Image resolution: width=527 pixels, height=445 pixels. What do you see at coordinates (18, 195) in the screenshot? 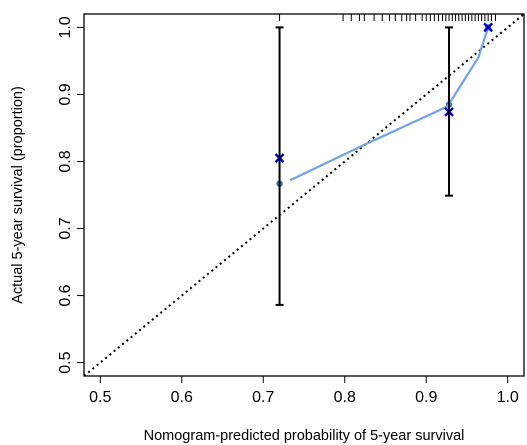
I see `y-axis-title: Actual 5-year survival (proportion)` at bounding box center [18, 195].